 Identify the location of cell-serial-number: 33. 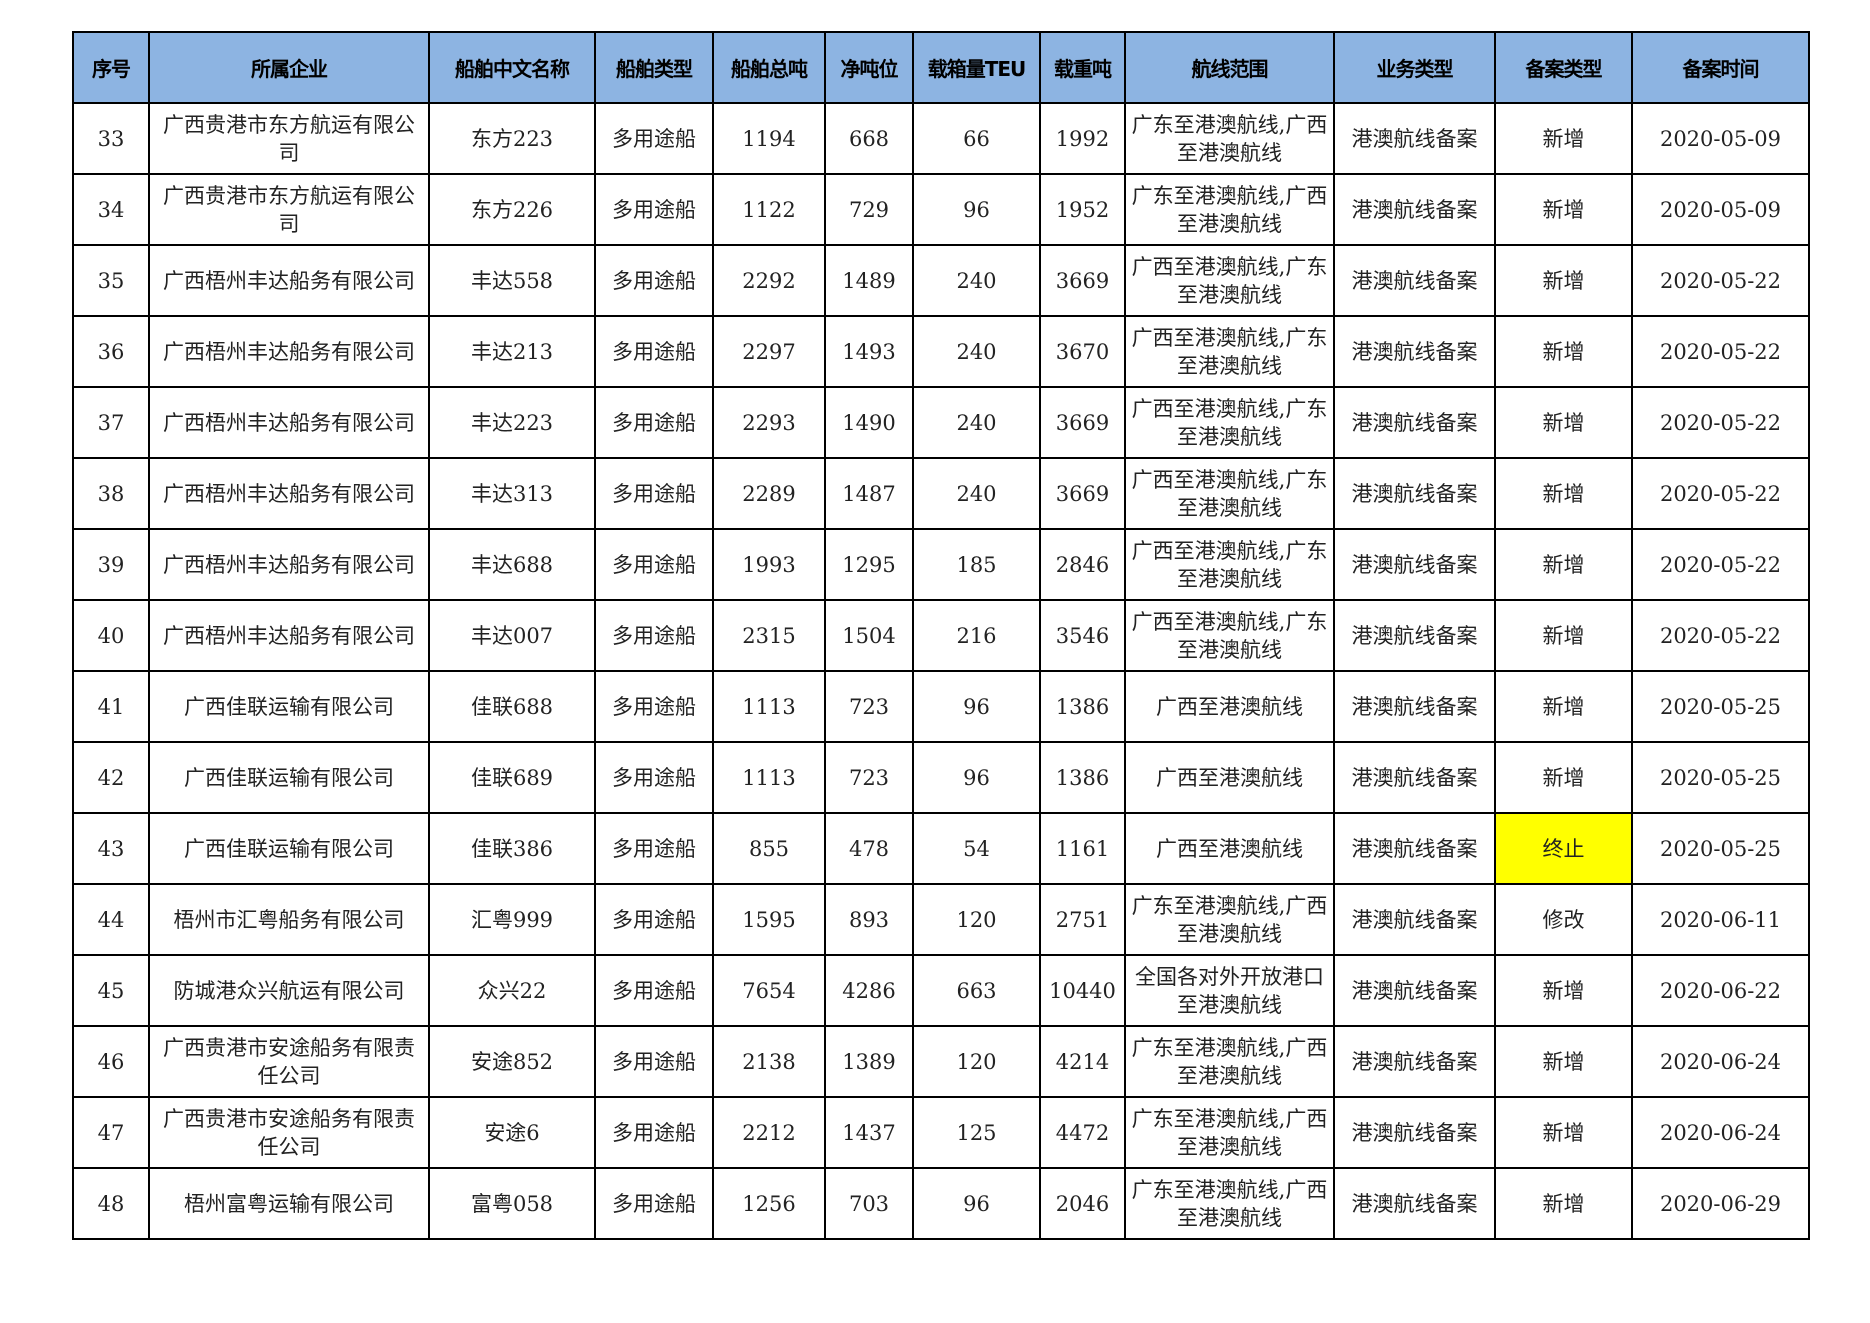
(111, 138).